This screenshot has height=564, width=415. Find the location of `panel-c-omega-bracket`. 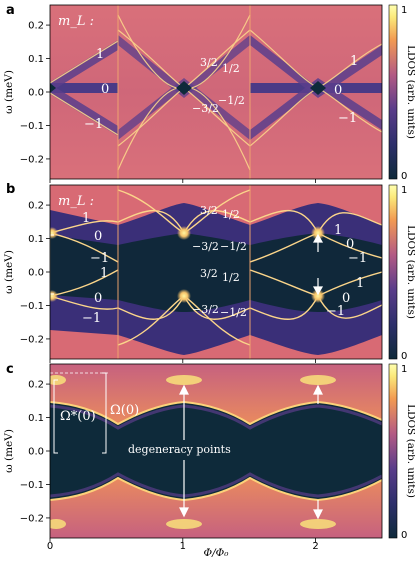

panel-c-omega-bracket is located at coordinates (104, 413).